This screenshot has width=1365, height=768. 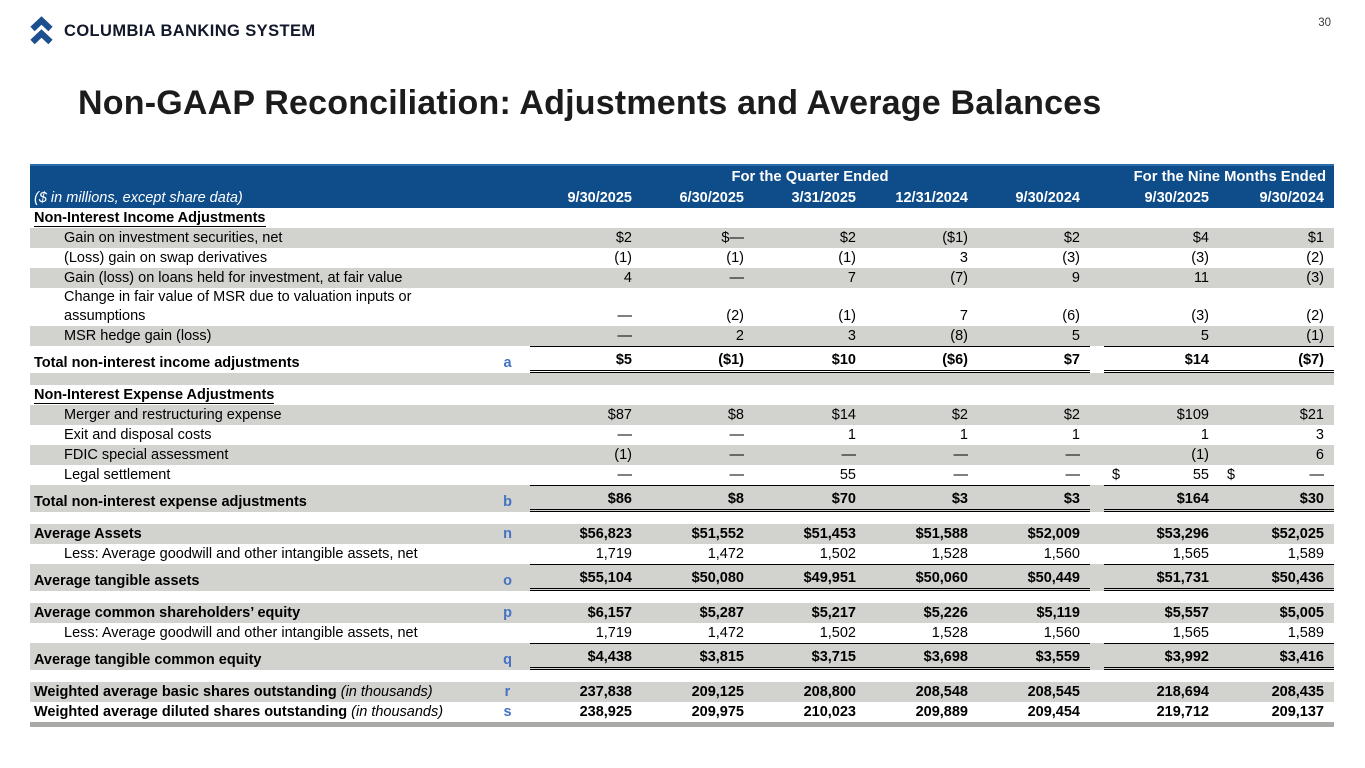 I want to click on value-cell: 209,137, so click(x=1297, y=712).